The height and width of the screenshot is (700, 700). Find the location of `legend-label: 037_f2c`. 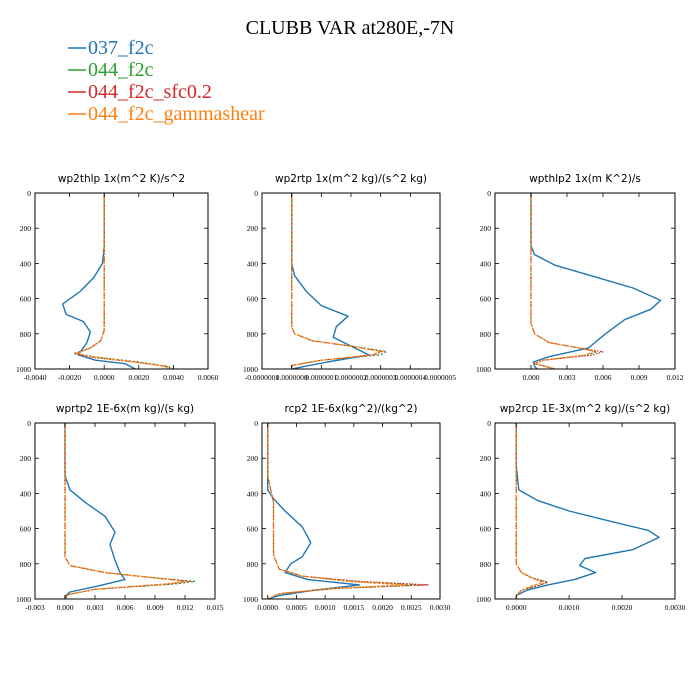

legend-label: 037_f2c is located at coordinates (121, 48).